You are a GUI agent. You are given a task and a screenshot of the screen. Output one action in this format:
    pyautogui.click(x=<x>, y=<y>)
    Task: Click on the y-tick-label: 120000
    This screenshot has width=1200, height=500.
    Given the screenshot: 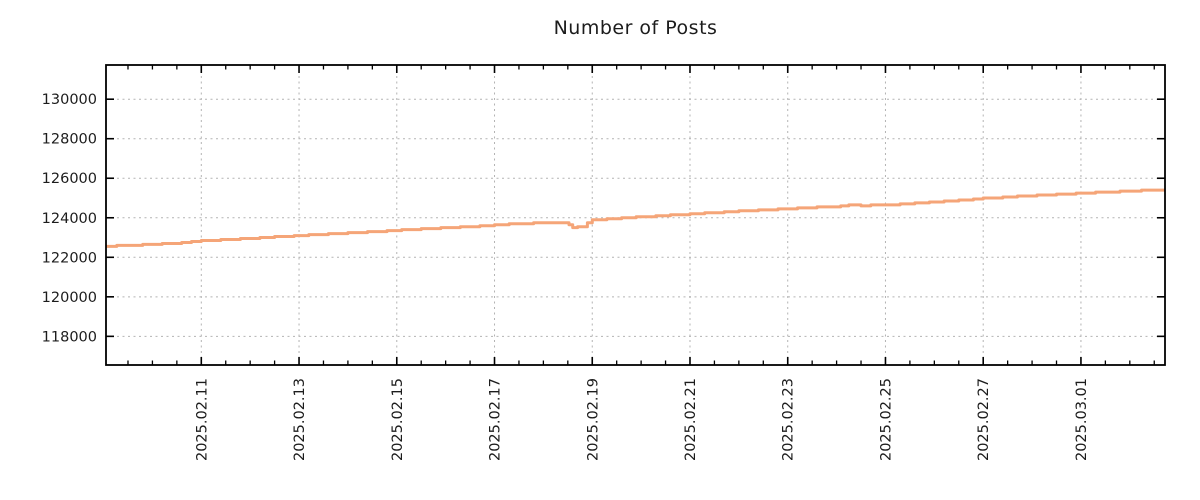 What is the action you would take?
    pyautogui.click(x=69, y=298)
    